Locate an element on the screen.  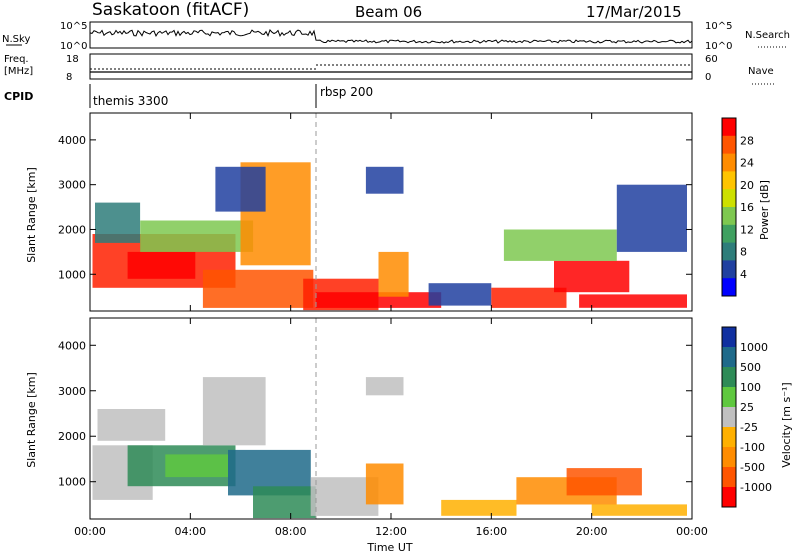
freq-panel is located at coordinates (391, 66).